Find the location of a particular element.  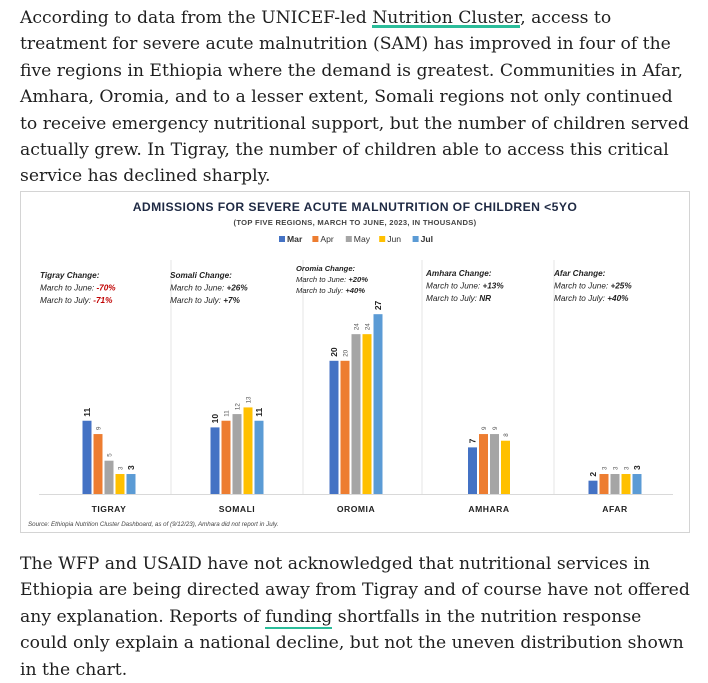

annotation-line1-value: +20% is located at coordinates (358, 279).